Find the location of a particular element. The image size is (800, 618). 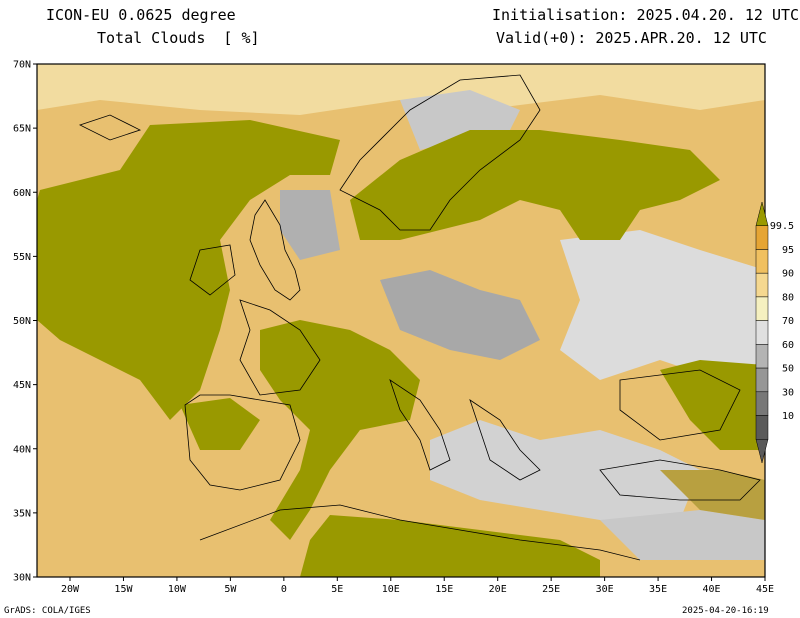

colorbar-label: 10 is located at coordinates (788, 416).